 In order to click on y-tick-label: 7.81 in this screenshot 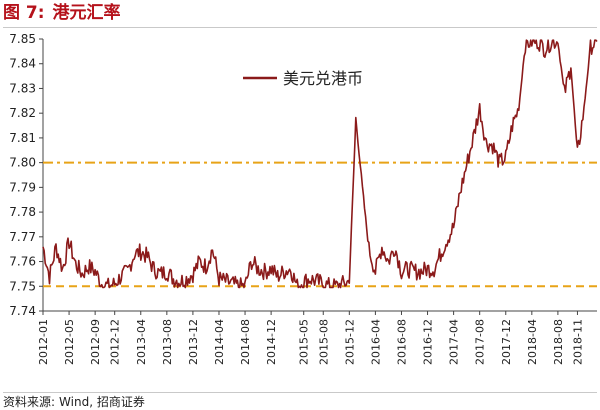, I will do `click(22, 138)`.